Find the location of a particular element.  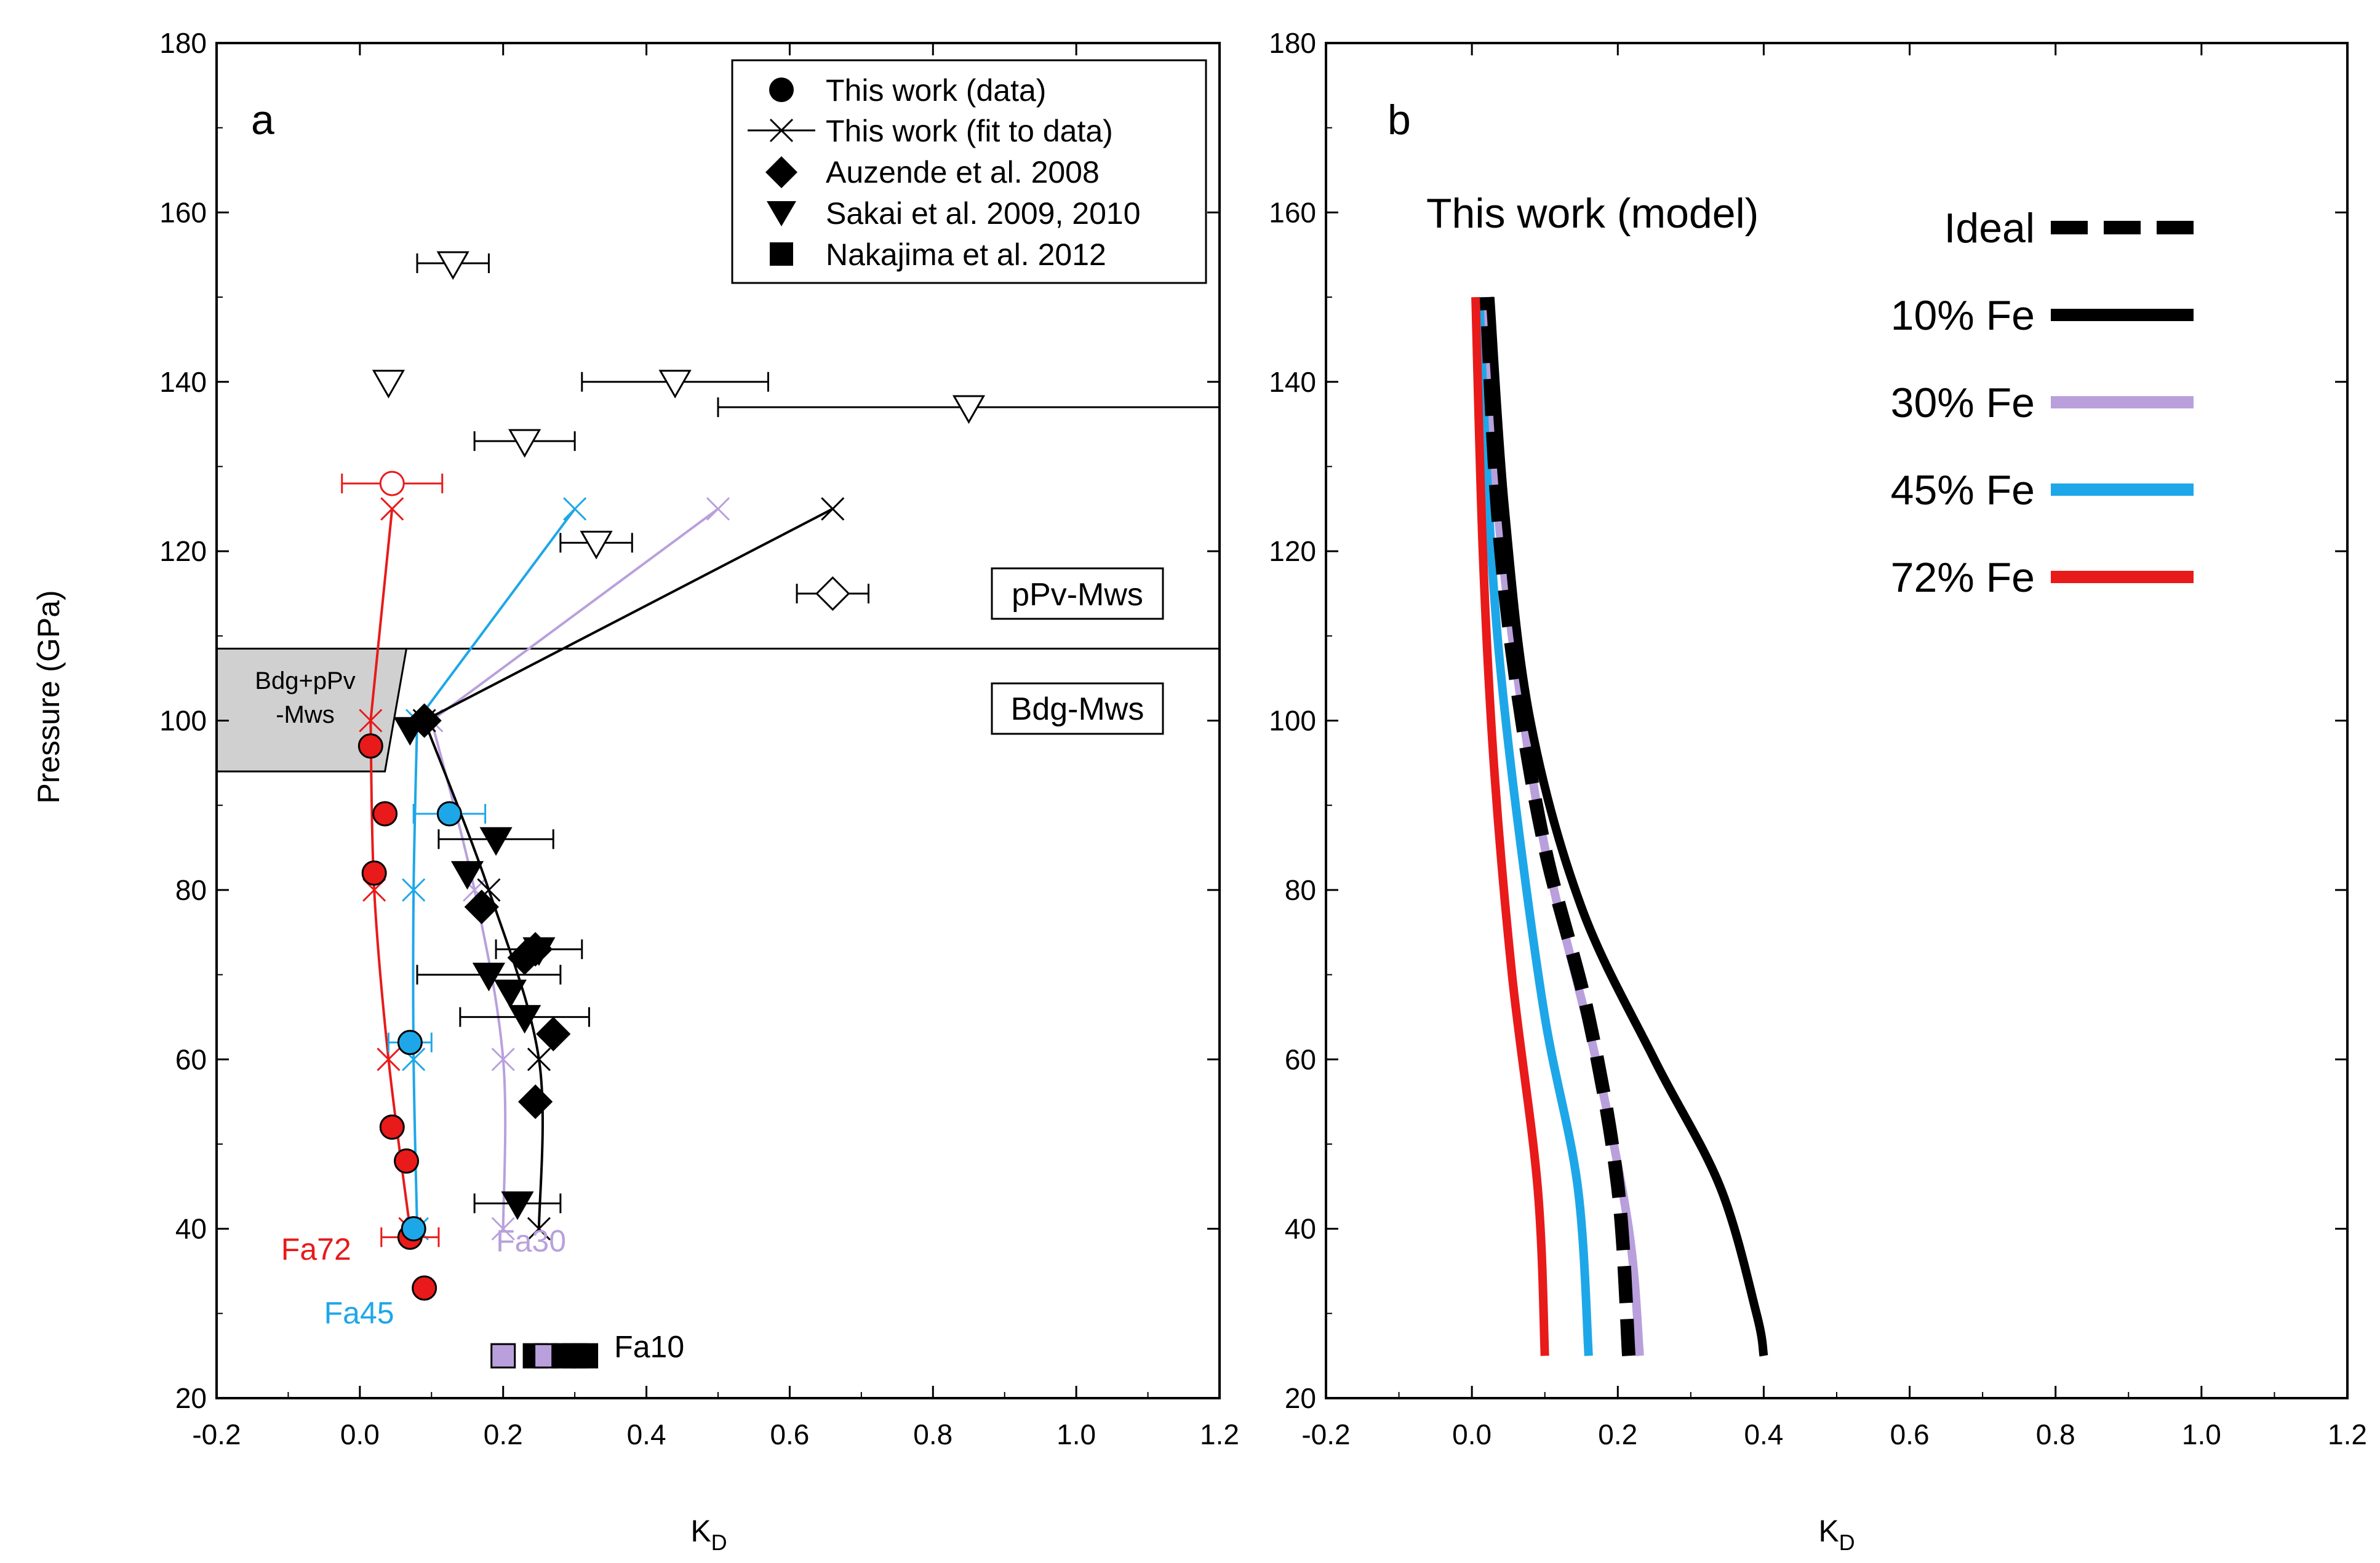

y-tick-label: 100 is located at coordinates (1292, 721).